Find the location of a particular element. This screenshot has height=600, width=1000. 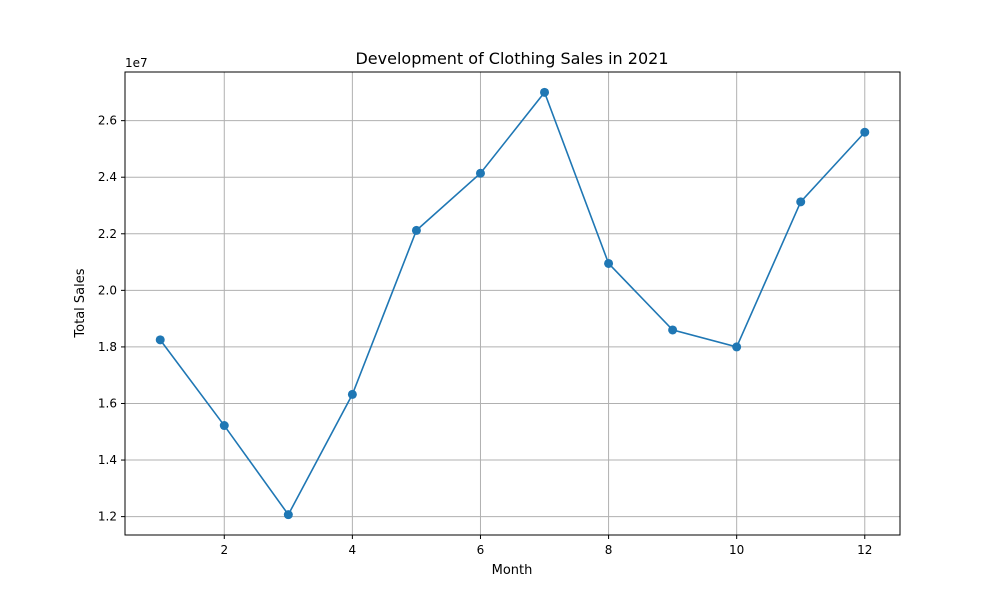

x-axis-label: Month is located at coordinates (512, 570).